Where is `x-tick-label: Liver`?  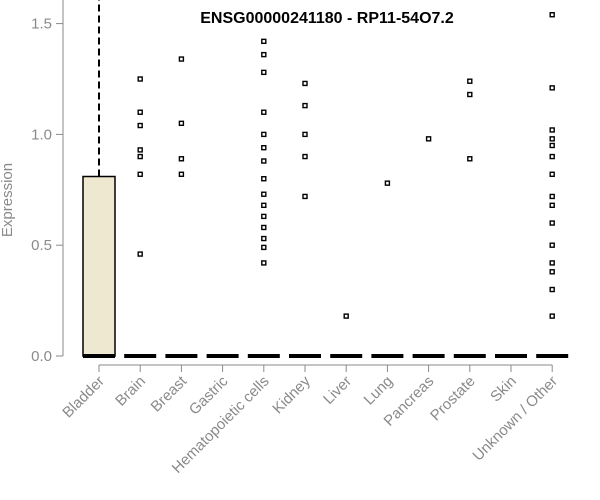
x-tick-label: Liver is located at coordinates (337, 390).